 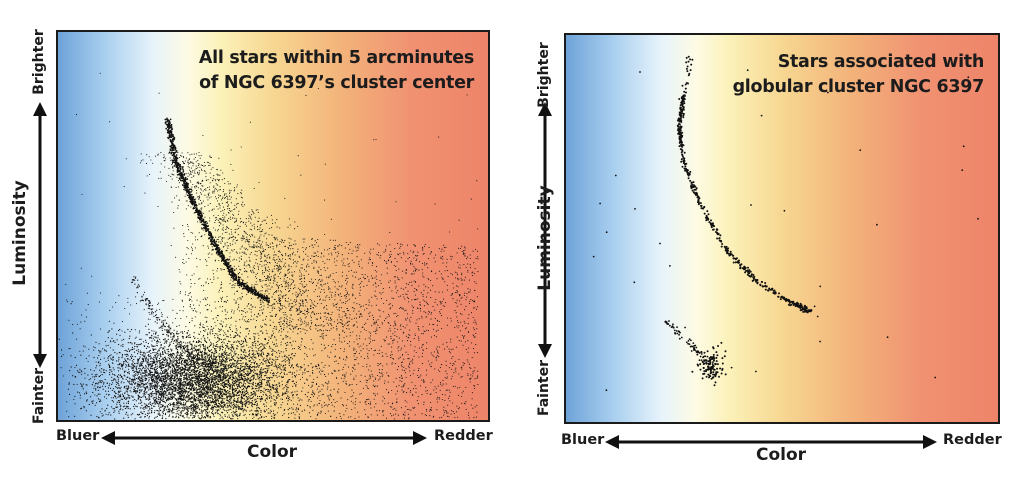 I want to click on left-y-bottom-label: Fainter, so click(x=39, y=396).